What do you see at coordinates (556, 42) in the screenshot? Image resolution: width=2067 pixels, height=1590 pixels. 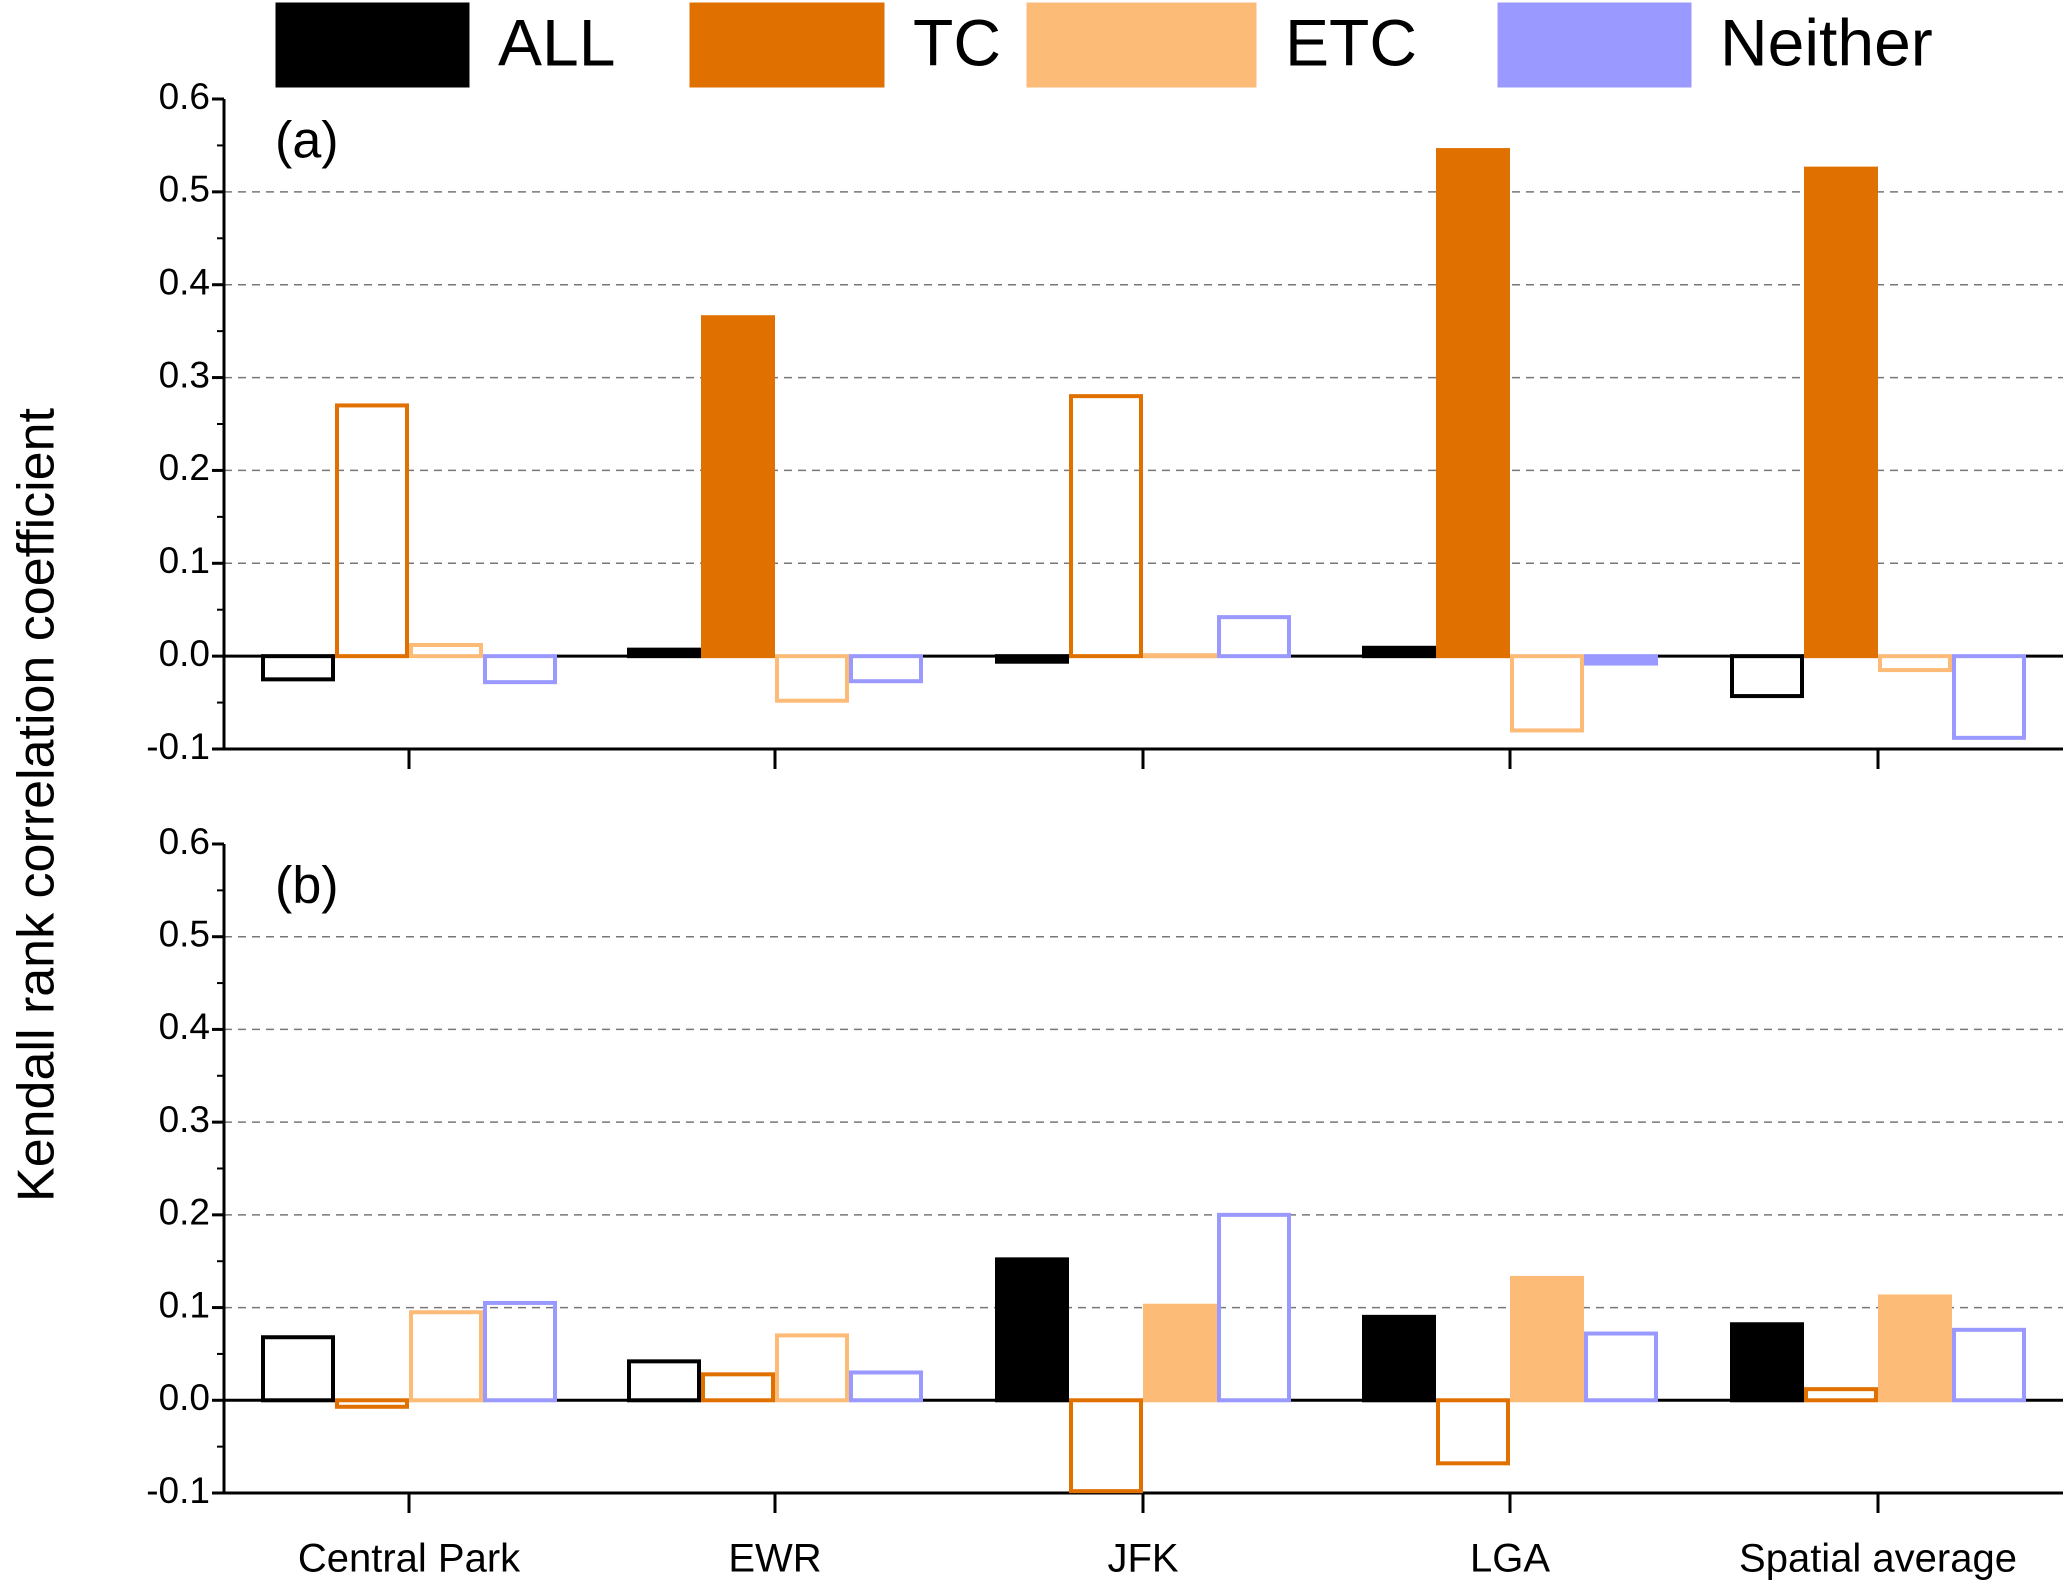 I see `legend-label: ALL` at bounding box center [556, 42].